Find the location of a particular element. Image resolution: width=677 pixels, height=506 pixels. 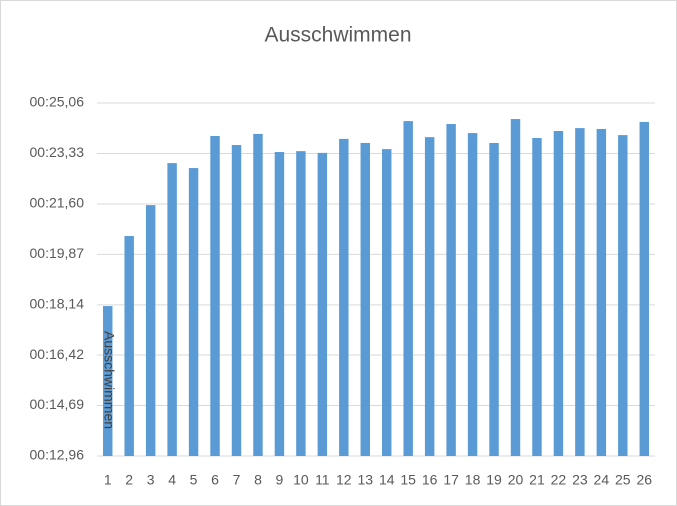

x-tick-label: 2 is located at coordinates (129, 480).